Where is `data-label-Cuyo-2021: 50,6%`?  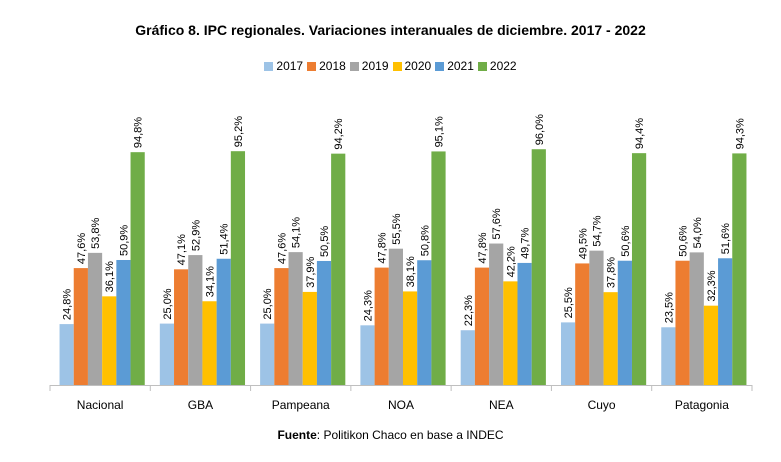
data-label-Cuyo-2021: 50,6% is located at coordinates (626, 240).